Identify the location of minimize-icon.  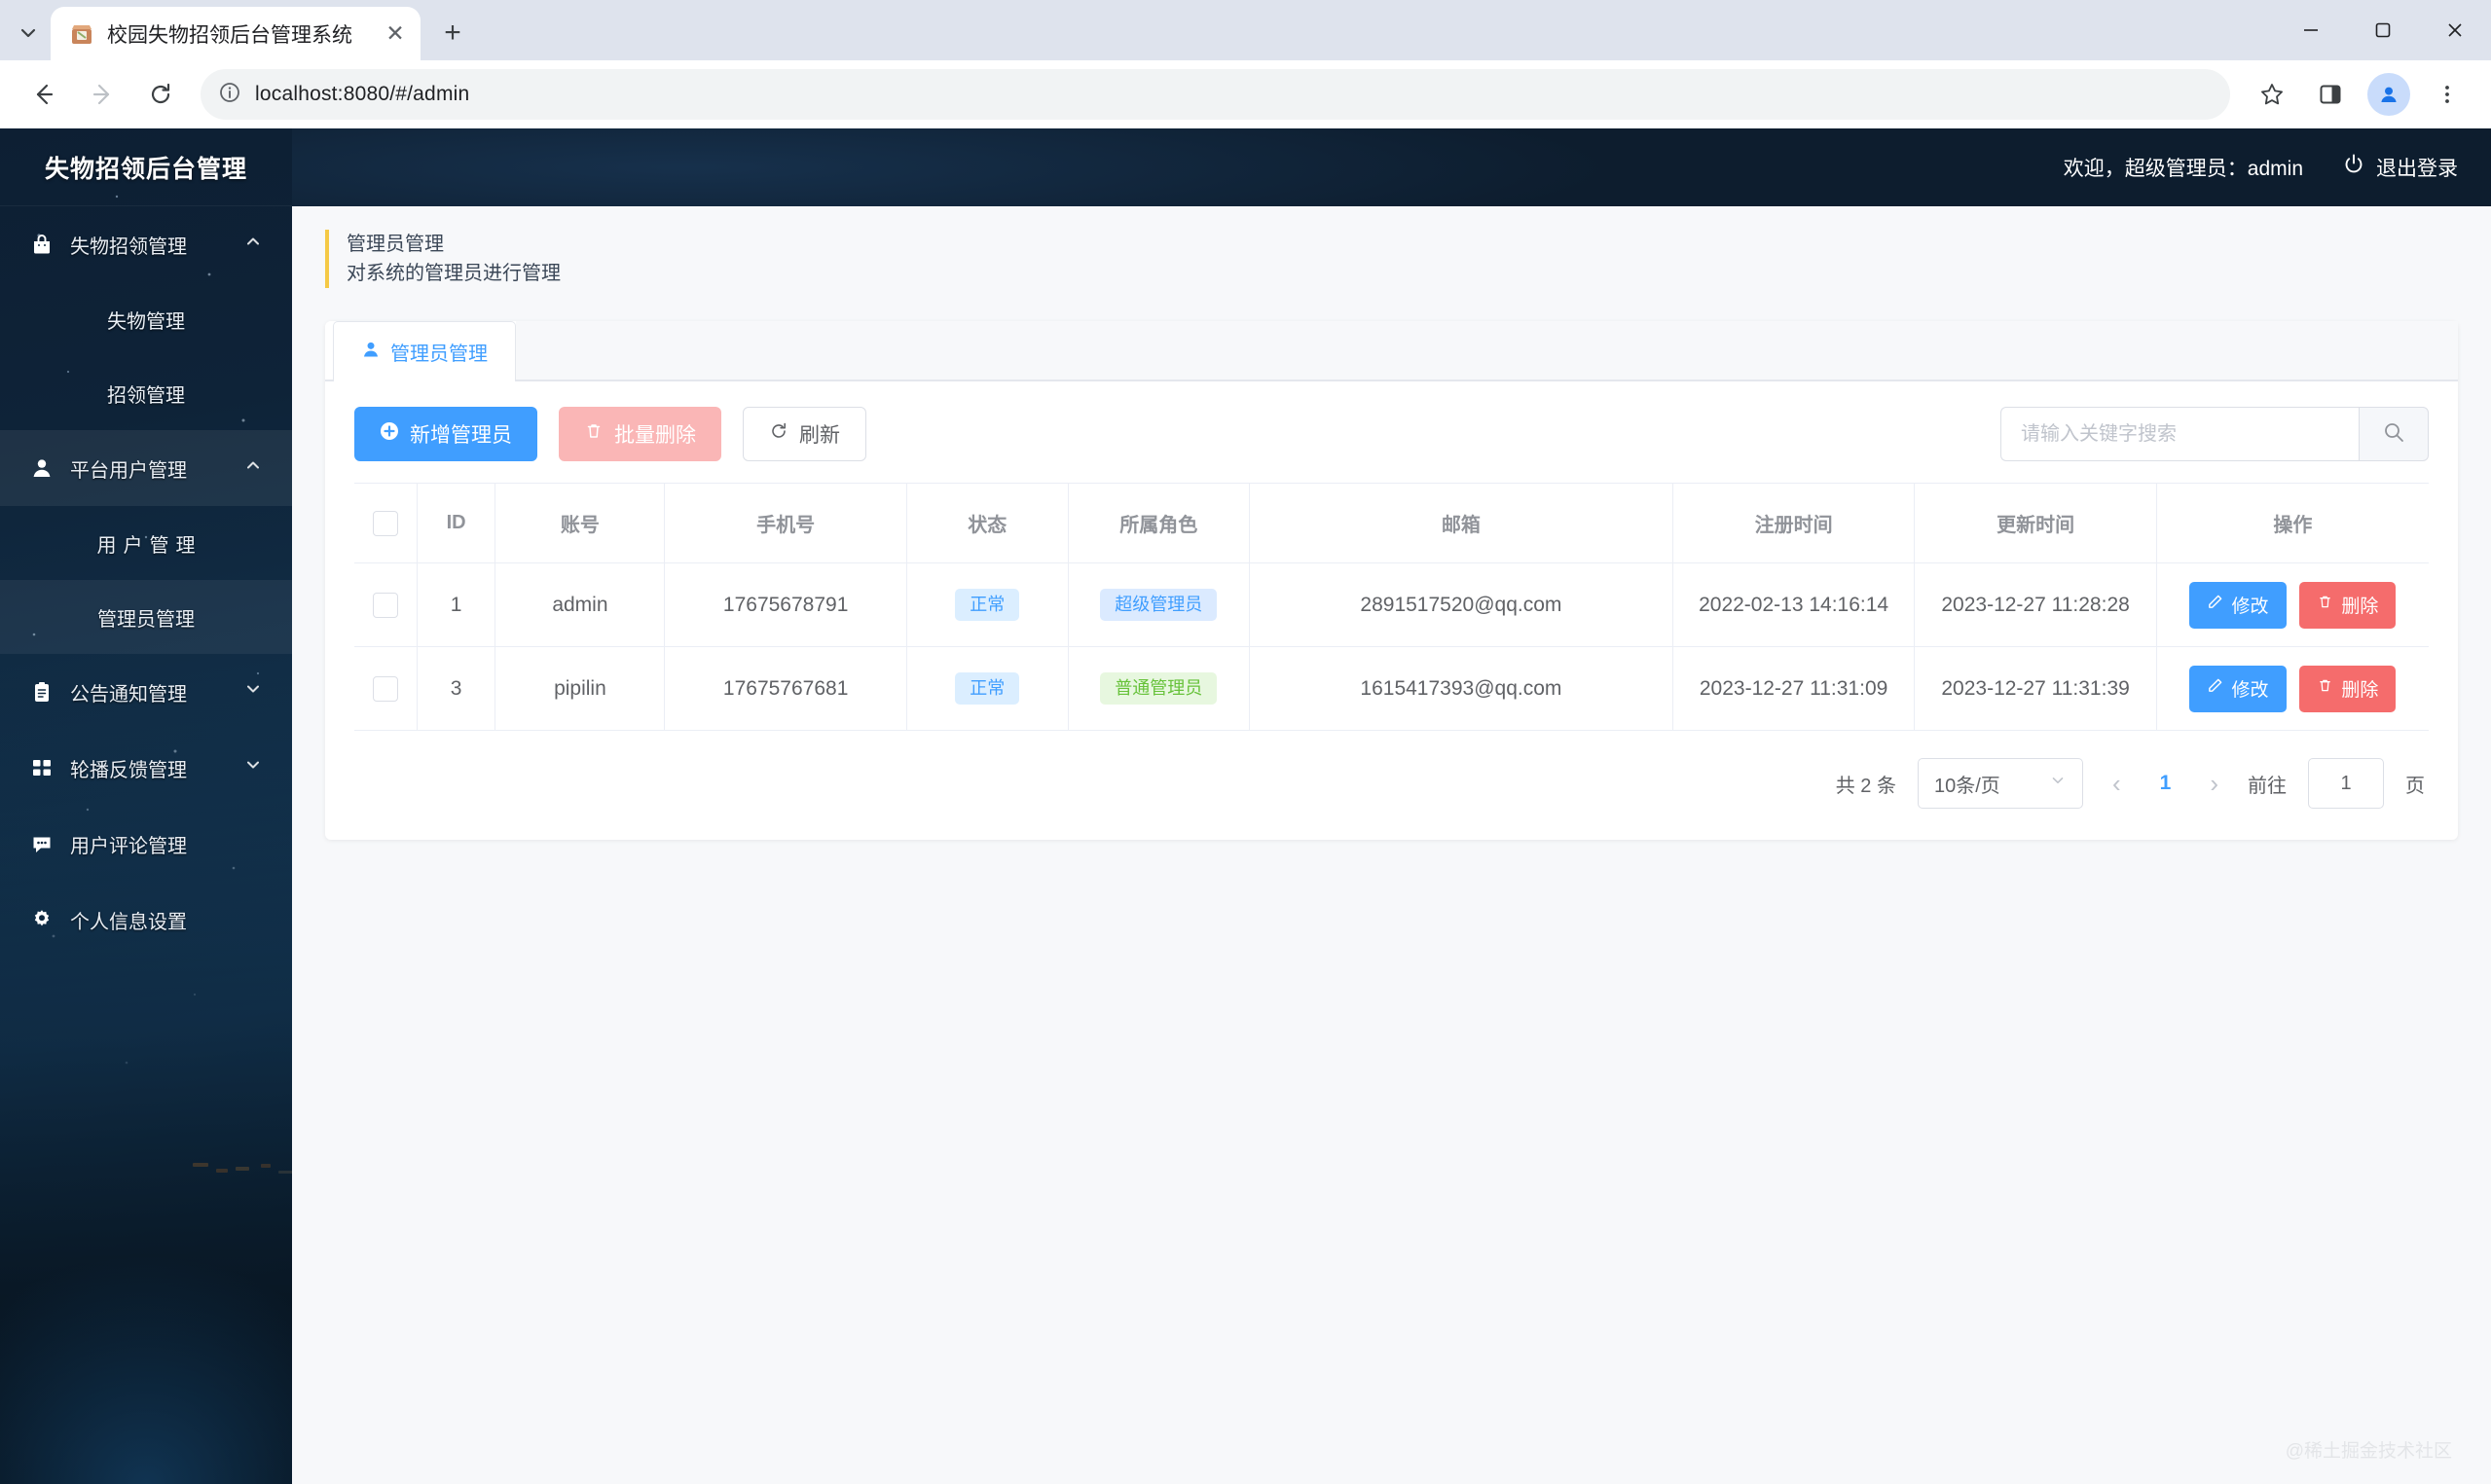
(2311, 30).